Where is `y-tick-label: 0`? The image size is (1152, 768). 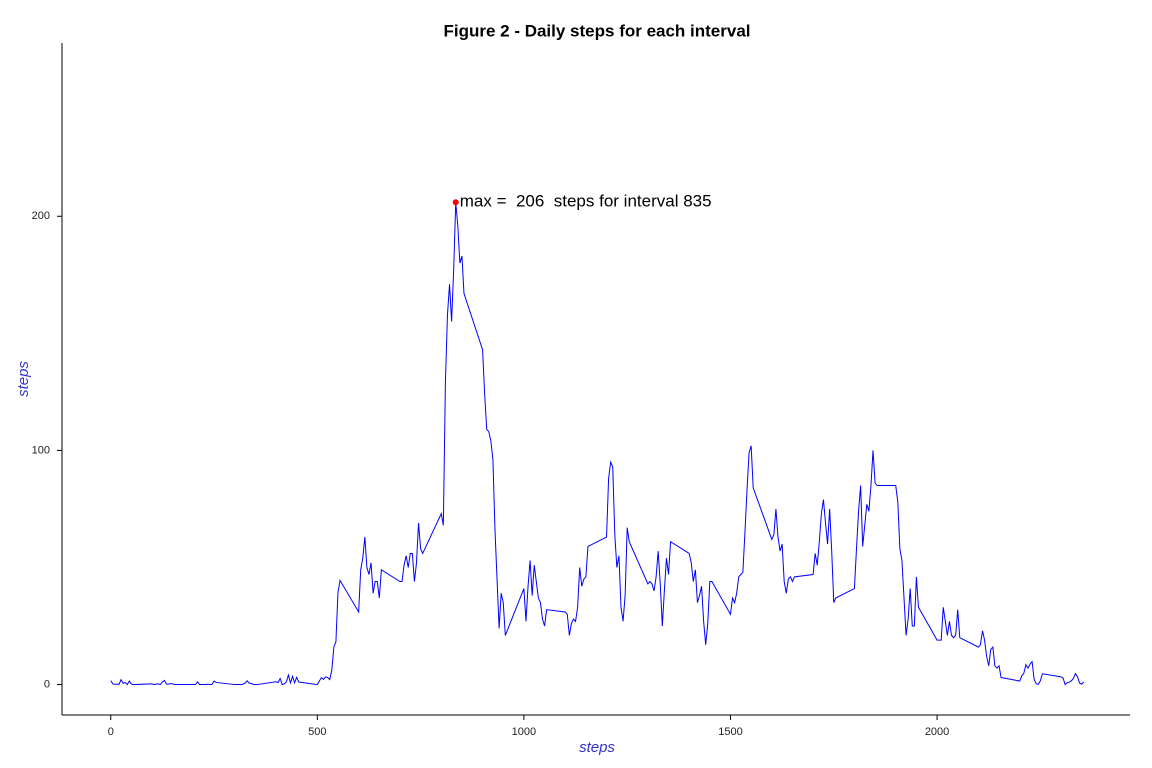
y-tick-label: 0 is located at coordinates (47, 684).